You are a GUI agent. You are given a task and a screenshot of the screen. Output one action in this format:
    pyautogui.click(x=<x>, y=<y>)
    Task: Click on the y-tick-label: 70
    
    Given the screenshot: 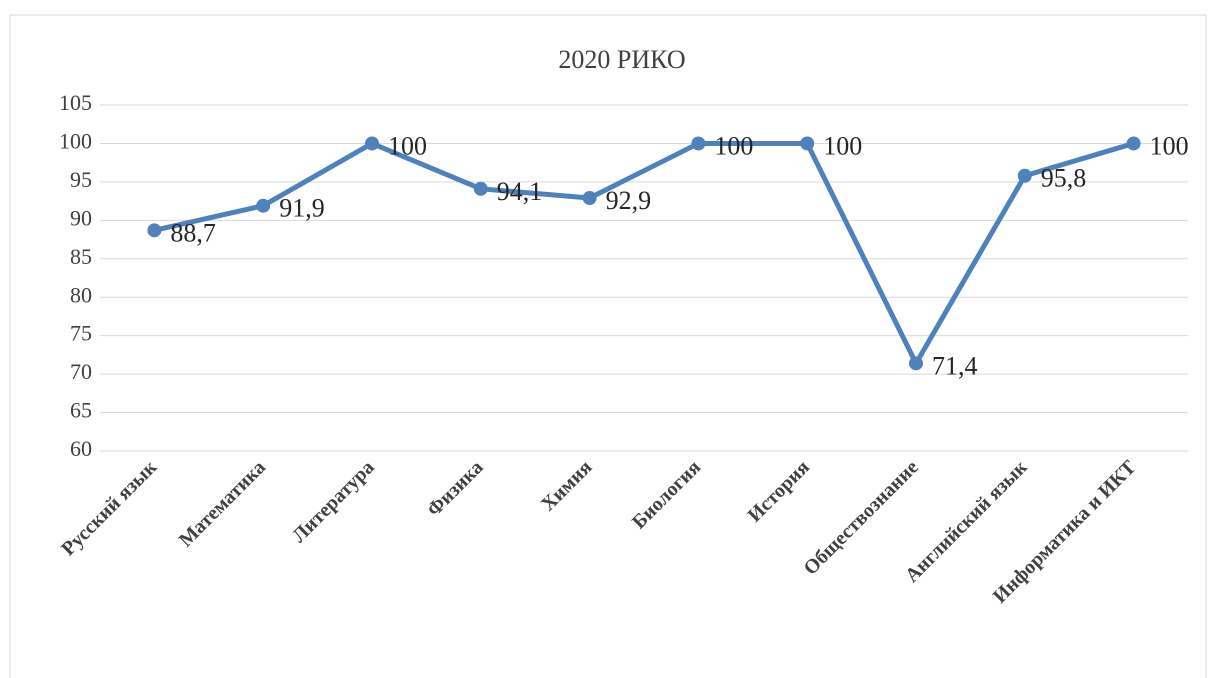 What is the action you would take?
    pyautogui.click(x=81, y=371)
    